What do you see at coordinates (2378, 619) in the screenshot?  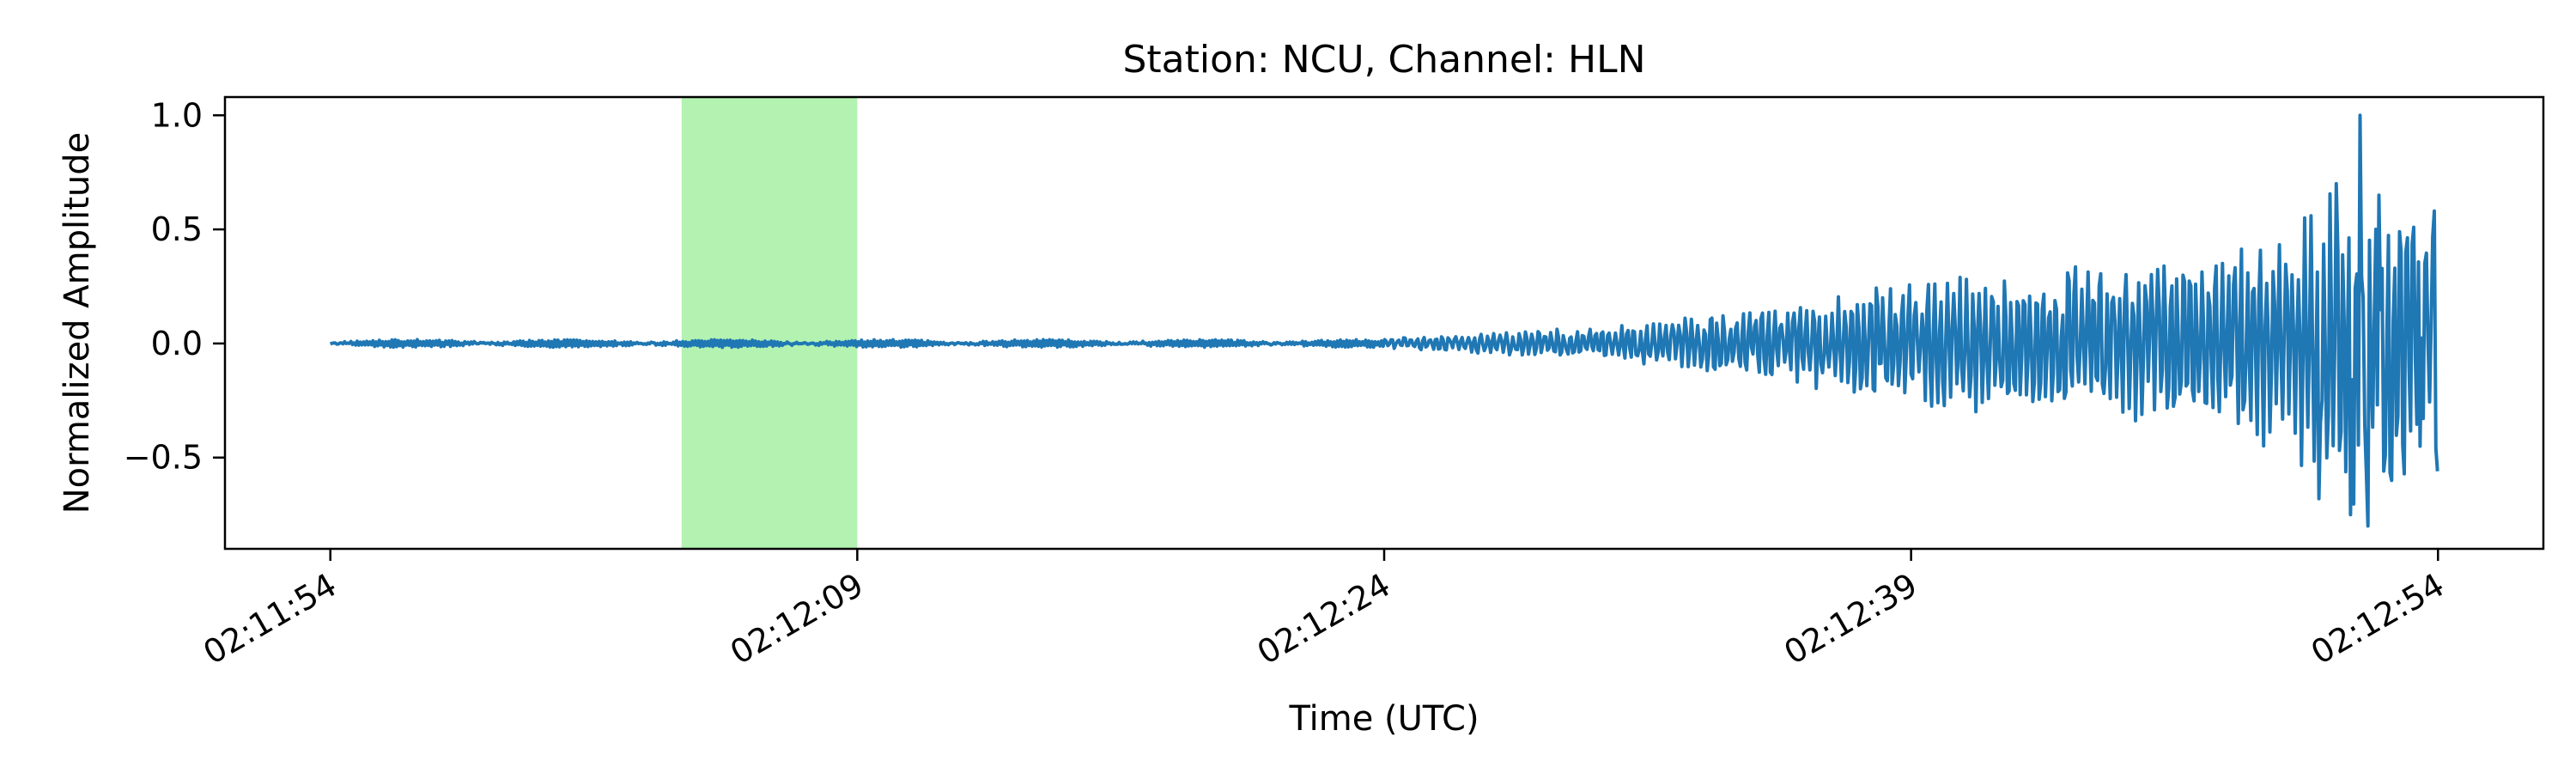 I see `x-tick-label: 02:12:54` at bounding box center [2378, 619].